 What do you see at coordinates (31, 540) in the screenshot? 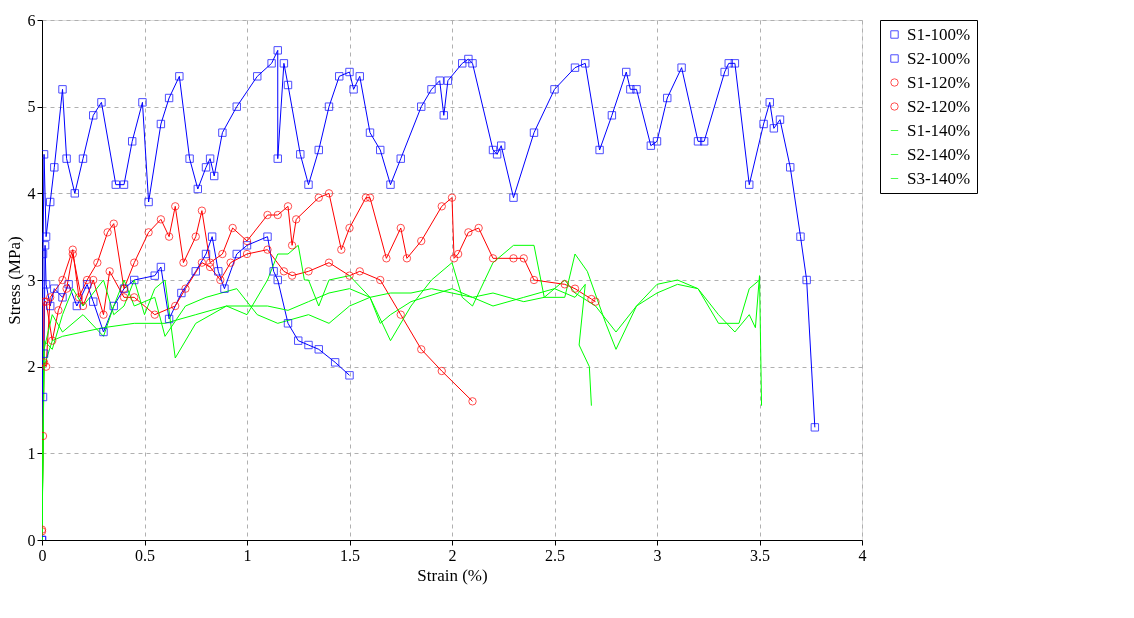
I see `y-tick-label: 0` at bounding box center [31, 540].